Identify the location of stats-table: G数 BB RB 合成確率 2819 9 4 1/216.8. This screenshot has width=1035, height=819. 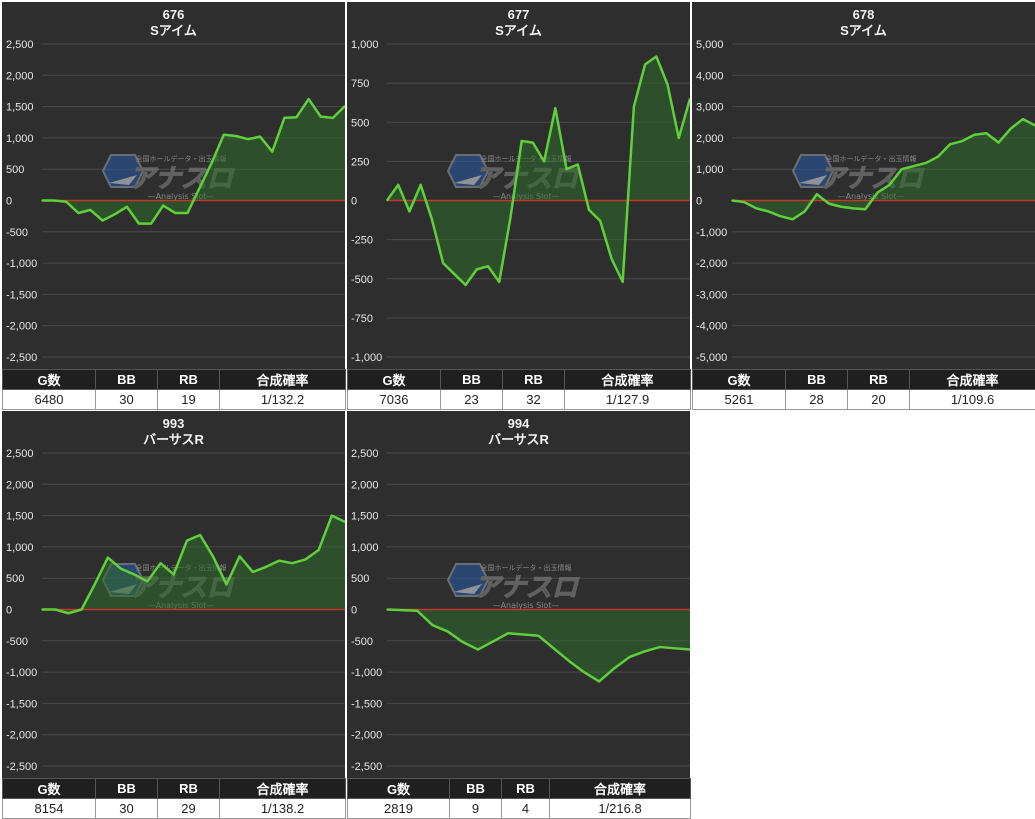
(519, 798).